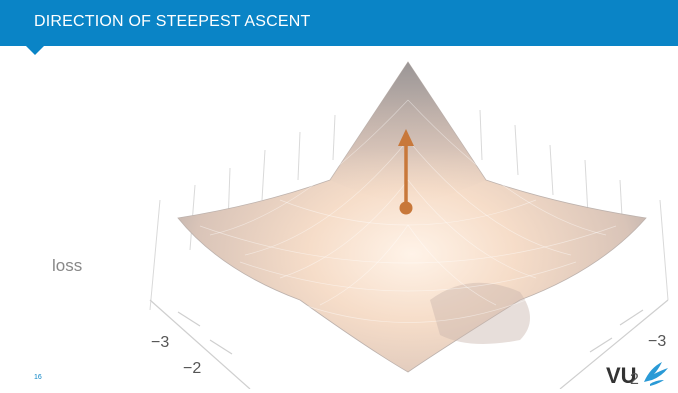 Image resolution: width=678 pixels, height=393 pixels. What do you see at coordinates (35, 50) in the screenshot?
I see `title-bar-pointer` at bounding box center [35, 50].